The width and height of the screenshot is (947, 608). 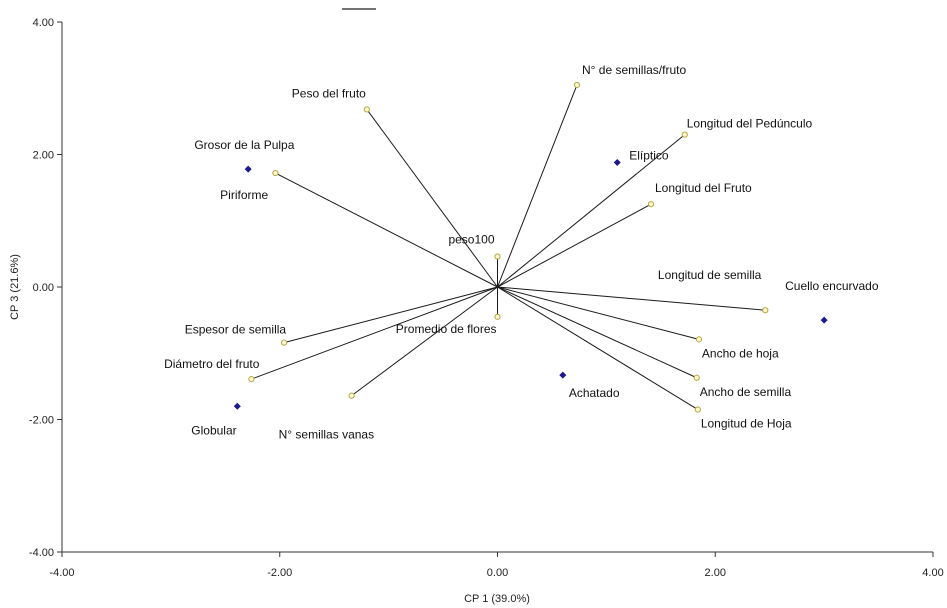 I want to click on vector-label: Peso del fruto, so click(x=329, y=93).